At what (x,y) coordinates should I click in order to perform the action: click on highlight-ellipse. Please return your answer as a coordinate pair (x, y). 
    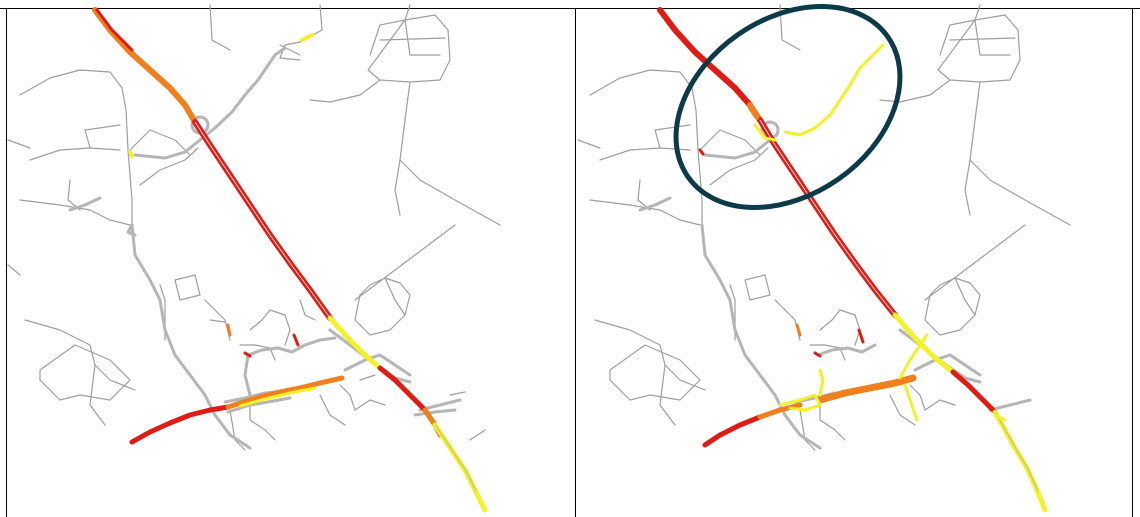
    Looking at the image, I should click on (788, 107).